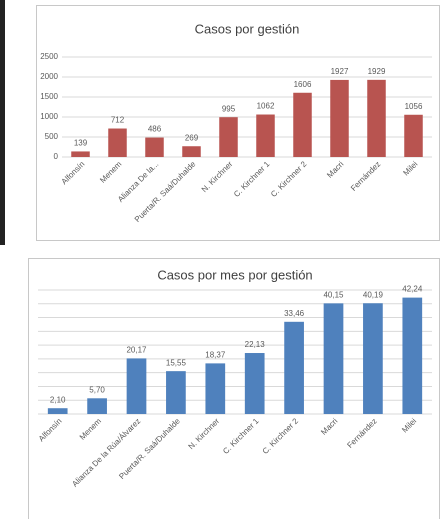 This screenshot has height=519, width=446. I want to click on data-label: 1929, so click(377, 71).